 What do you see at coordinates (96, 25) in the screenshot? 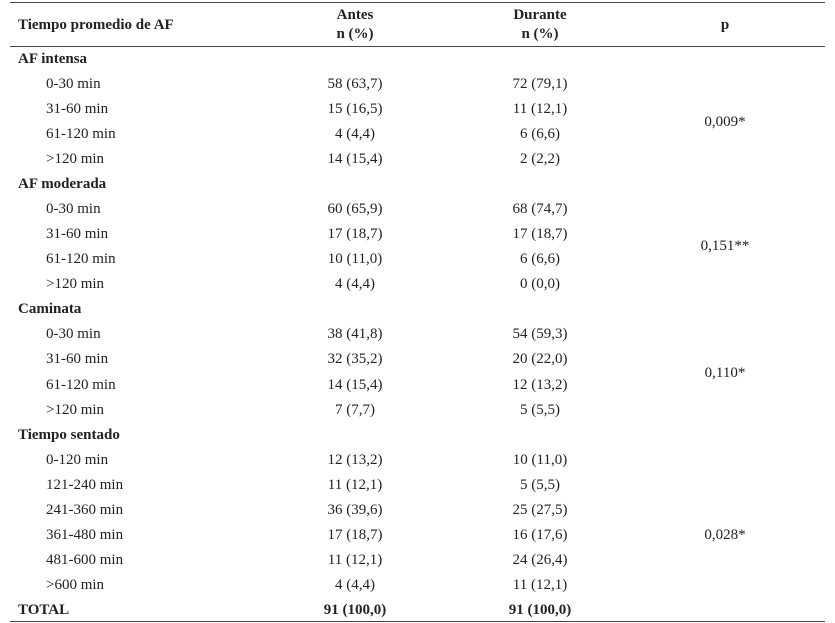
I see `header-col-time: Tiempo promedio de AF` at bounding box center [96, 25].